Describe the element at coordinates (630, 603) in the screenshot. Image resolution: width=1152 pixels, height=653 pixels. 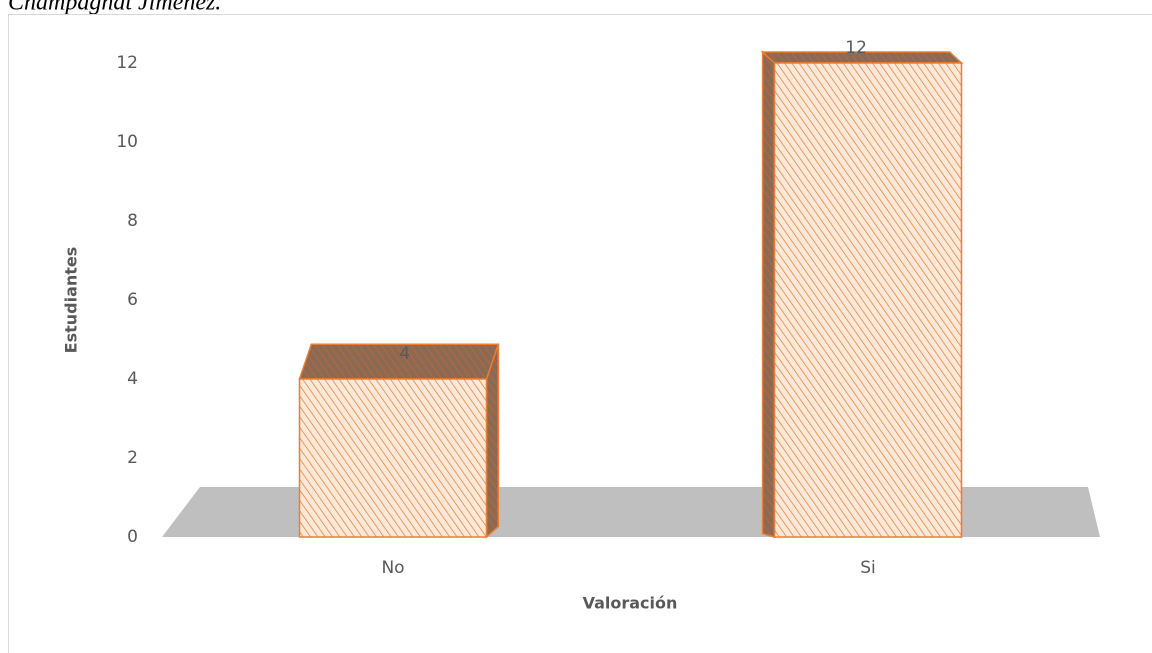
I see `x-axis-title: Valoración` at that location.